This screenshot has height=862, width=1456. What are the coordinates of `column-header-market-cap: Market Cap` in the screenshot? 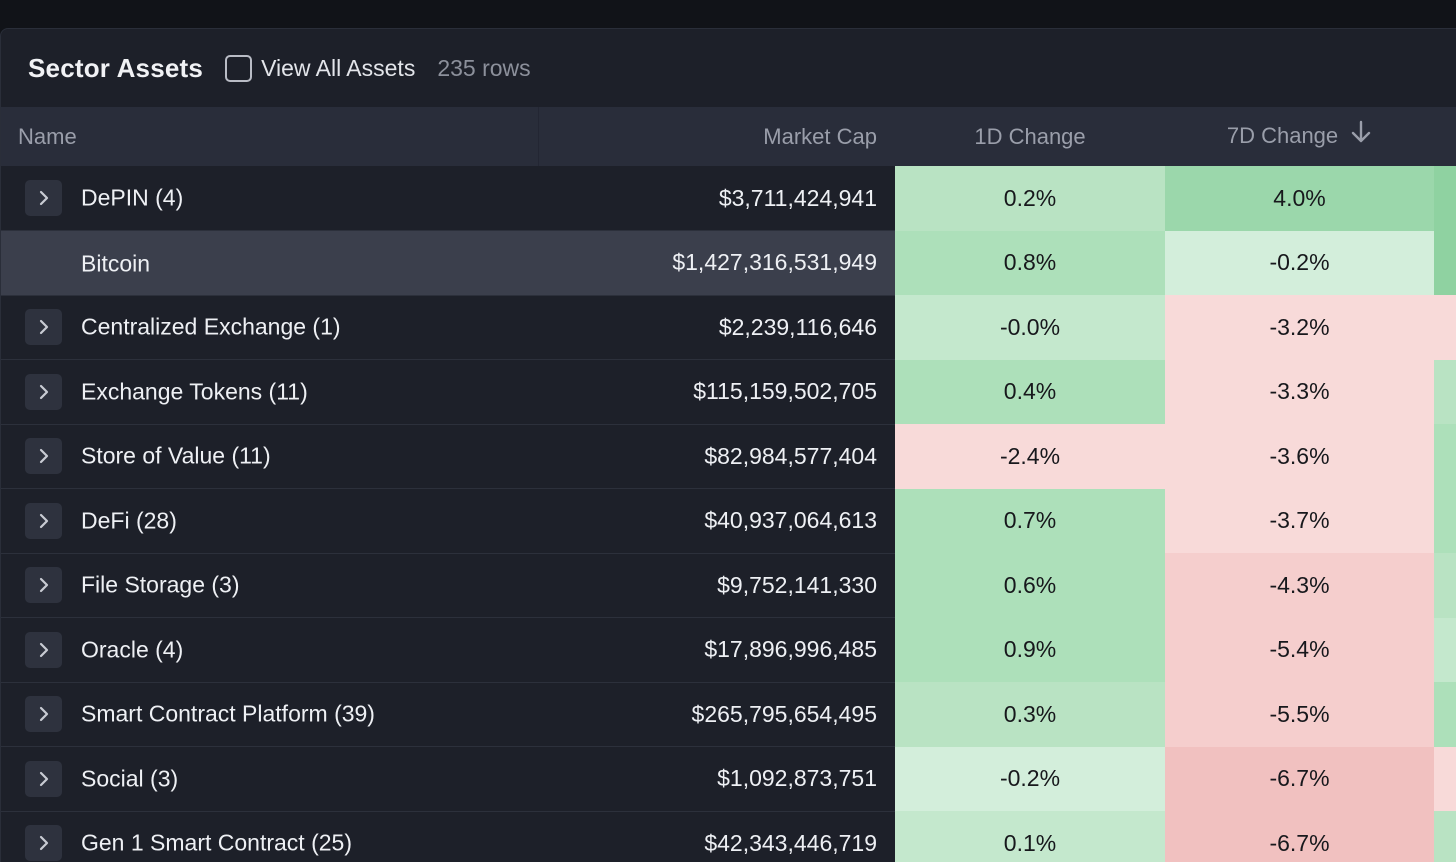 It's located at (716, 136).